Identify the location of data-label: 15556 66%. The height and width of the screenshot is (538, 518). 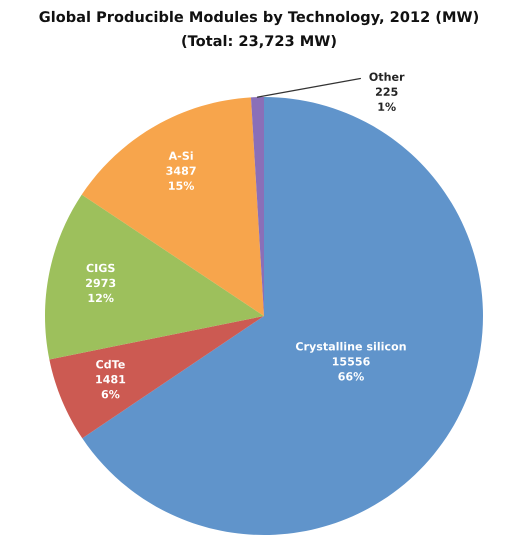
(351, 369).